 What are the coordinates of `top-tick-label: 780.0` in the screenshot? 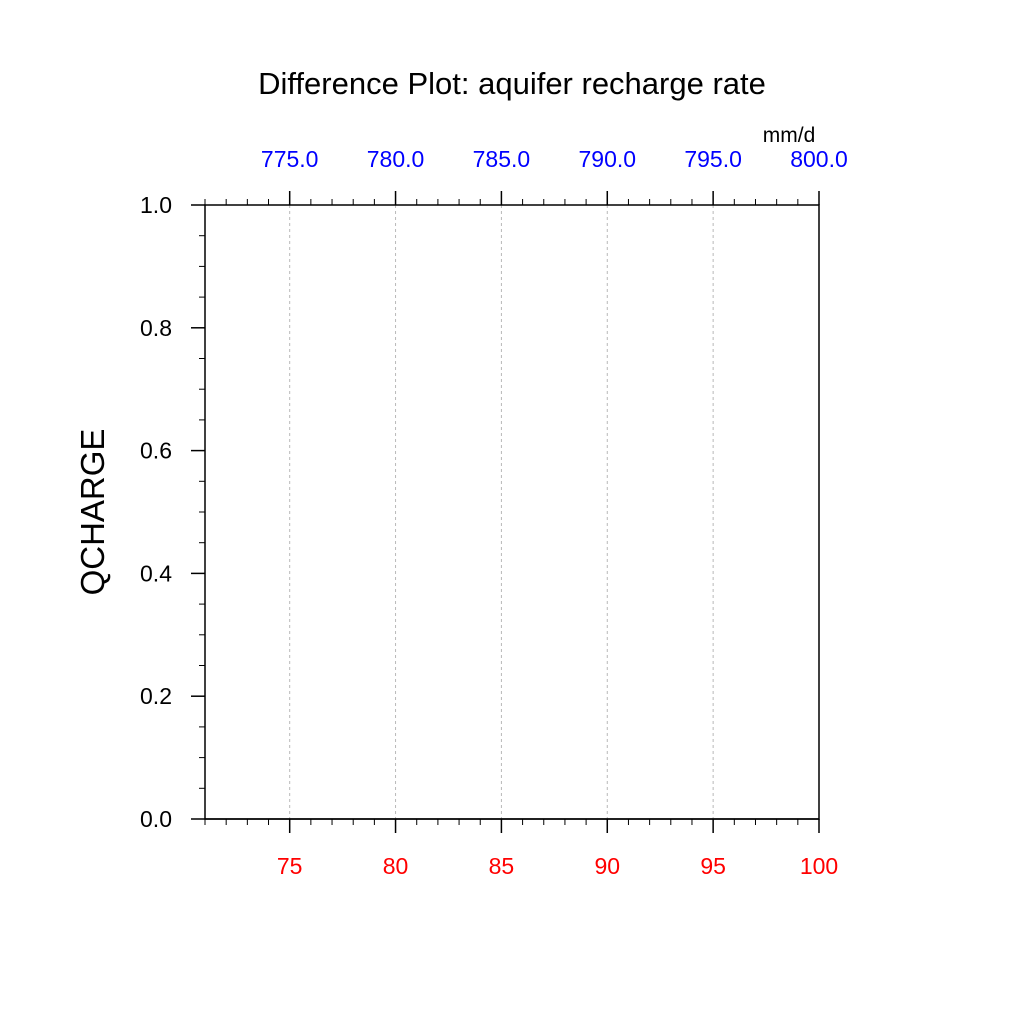 It's located at (396, 159).